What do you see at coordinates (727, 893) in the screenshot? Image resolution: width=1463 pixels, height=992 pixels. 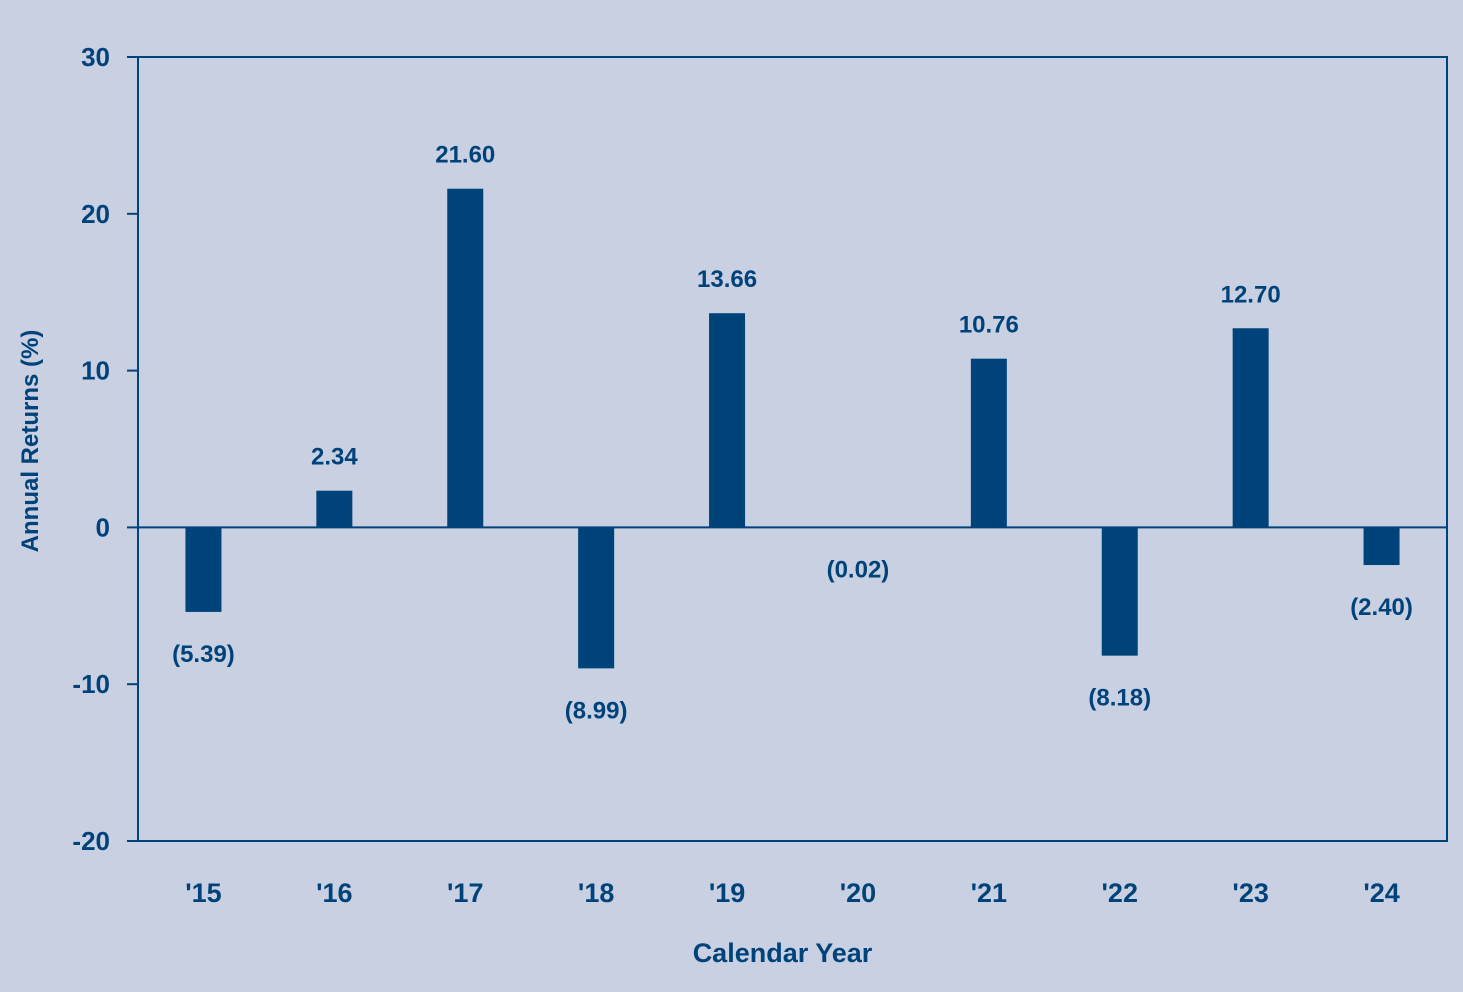 I see `x-tick-label: '19` at bounding box center [727, 893].